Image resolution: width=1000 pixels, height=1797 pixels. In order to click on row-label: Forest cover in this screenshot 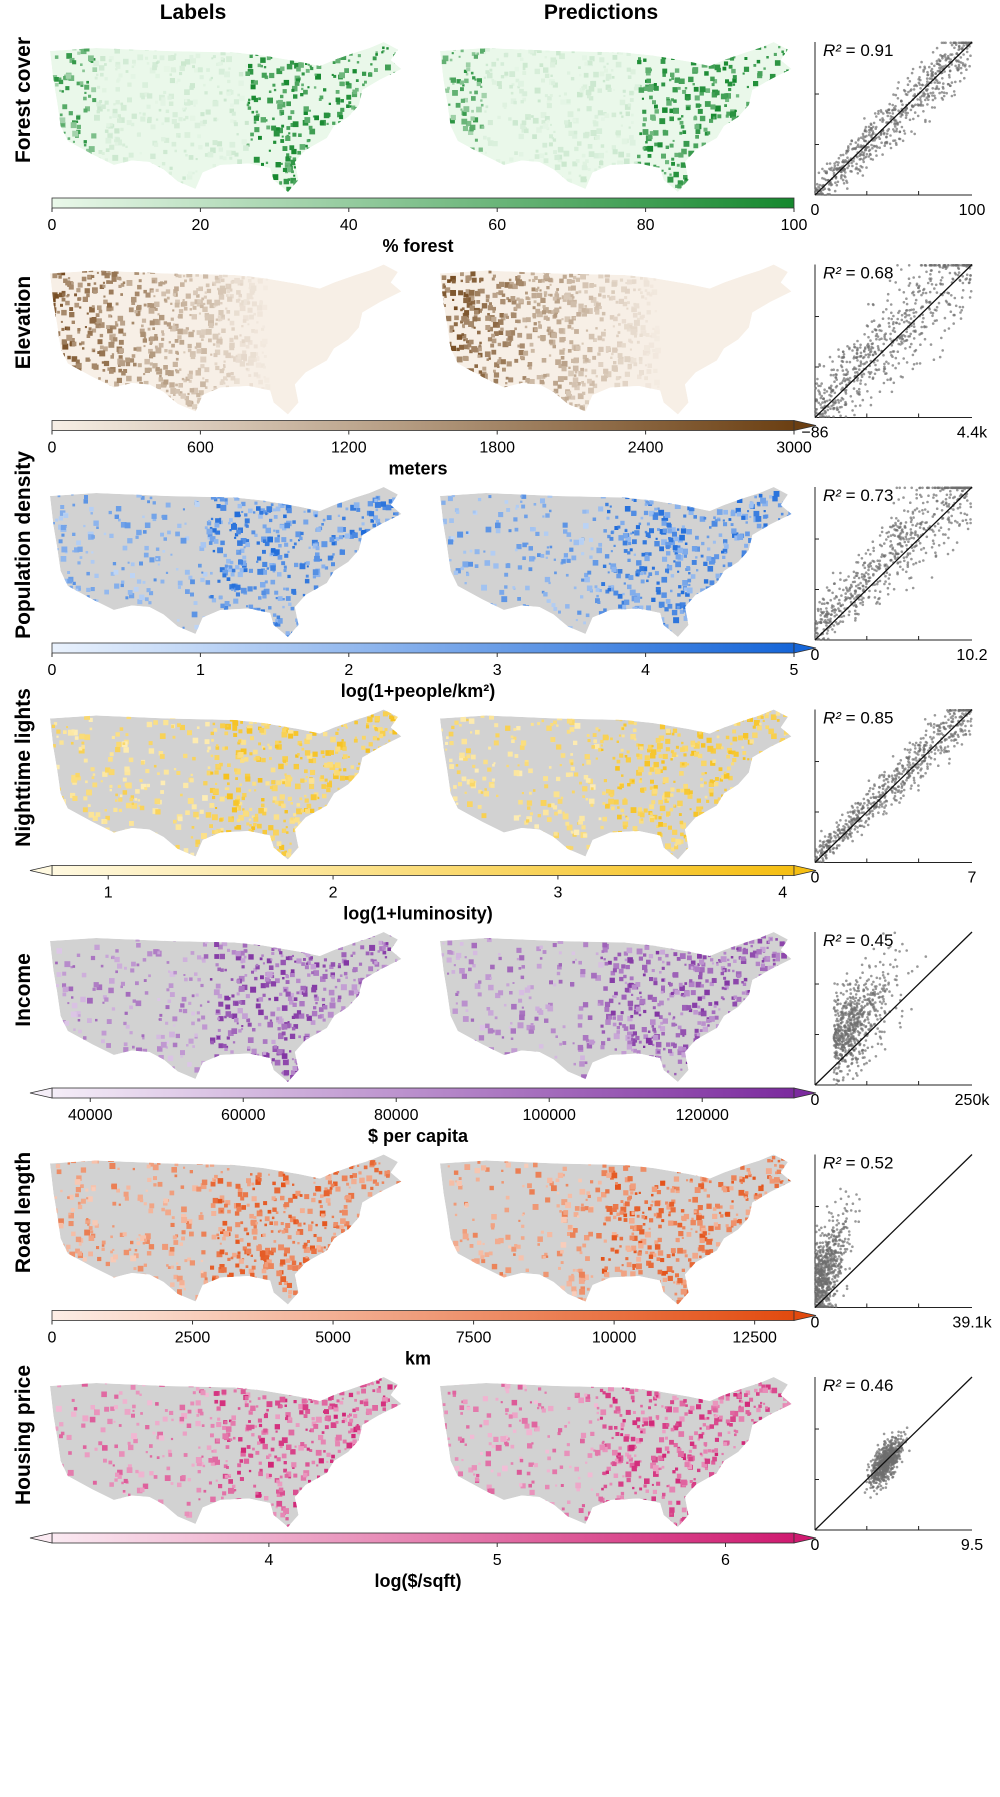, I will do `click(23, 100)`.